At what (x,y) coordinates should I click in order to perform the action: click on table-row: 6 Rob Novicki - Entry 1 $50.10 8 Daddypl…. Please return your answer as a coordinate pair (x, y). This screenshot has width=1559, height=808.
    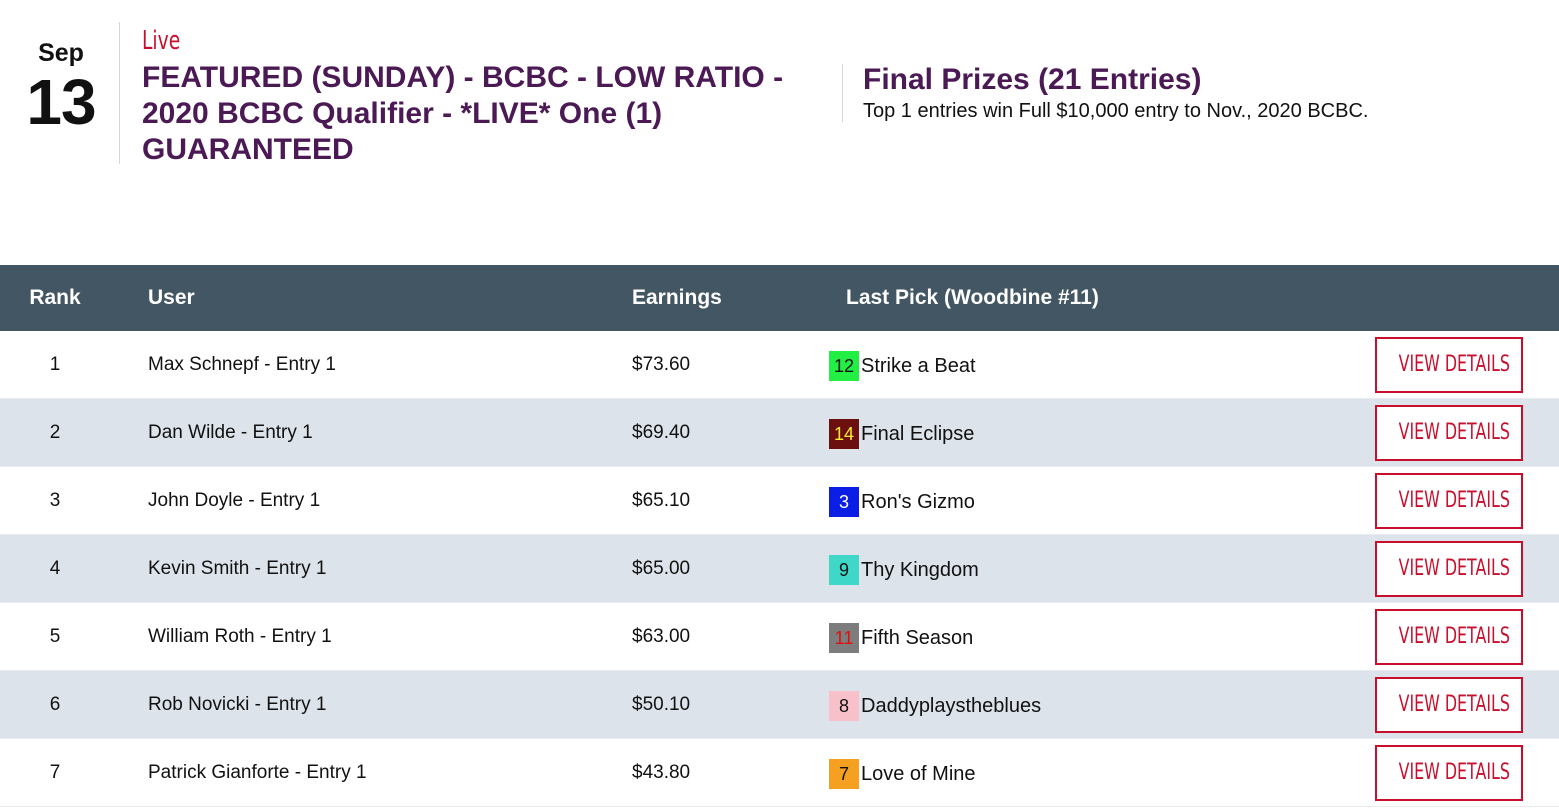
    Looking at the image, I should click on (779, 705).